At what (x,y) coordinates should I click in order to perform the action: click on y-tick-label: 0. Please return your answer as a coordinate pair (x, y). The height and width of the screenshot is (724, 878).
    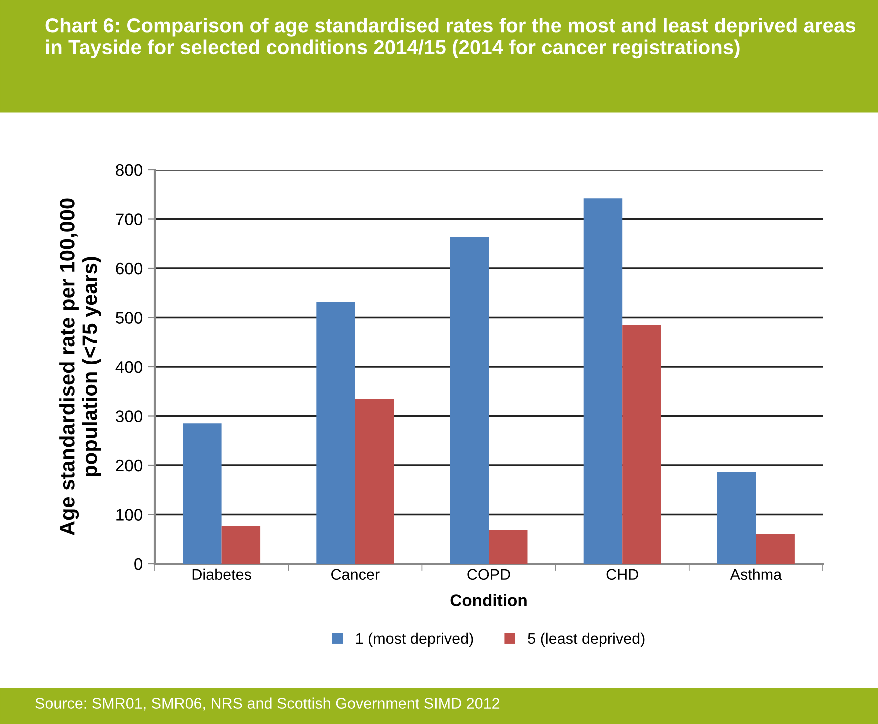
    Looking at the image, I should click on (138, 564).